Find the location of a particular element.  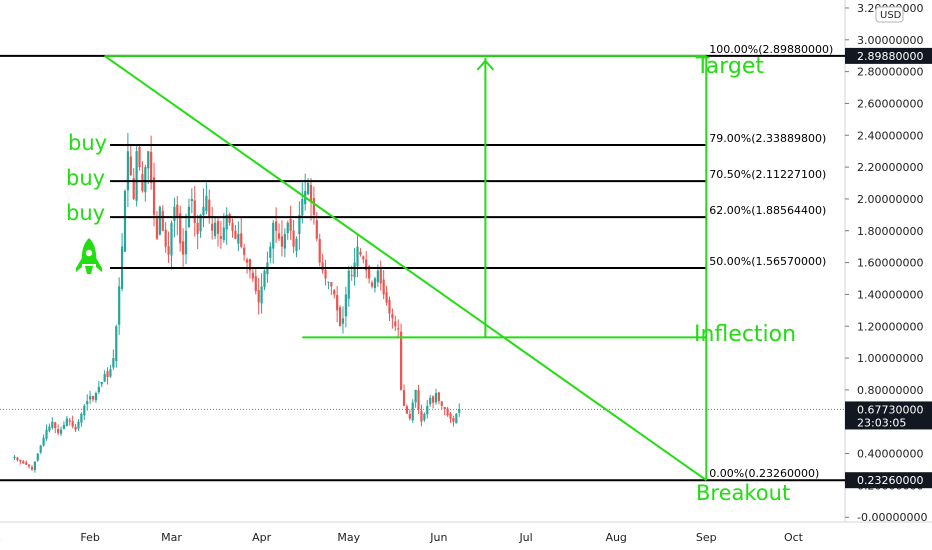

currency-label: USD is located at coordinates (891, 15).